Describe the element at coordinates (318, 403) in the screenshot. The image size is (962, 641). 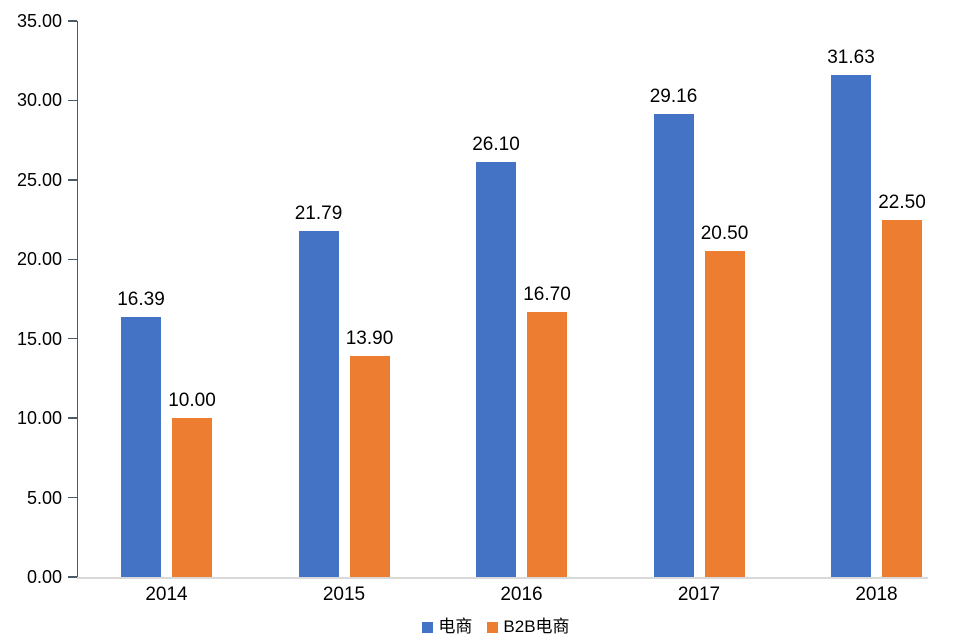
I see `bar-电商-2015` at that location.